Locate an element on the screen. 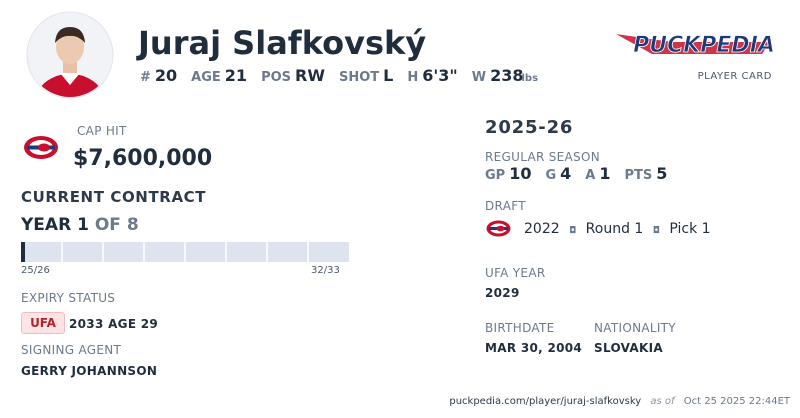 Image resolution: width=800 pixels, height=418 pixels. stat-value: L is located at coordinates (388, 75).